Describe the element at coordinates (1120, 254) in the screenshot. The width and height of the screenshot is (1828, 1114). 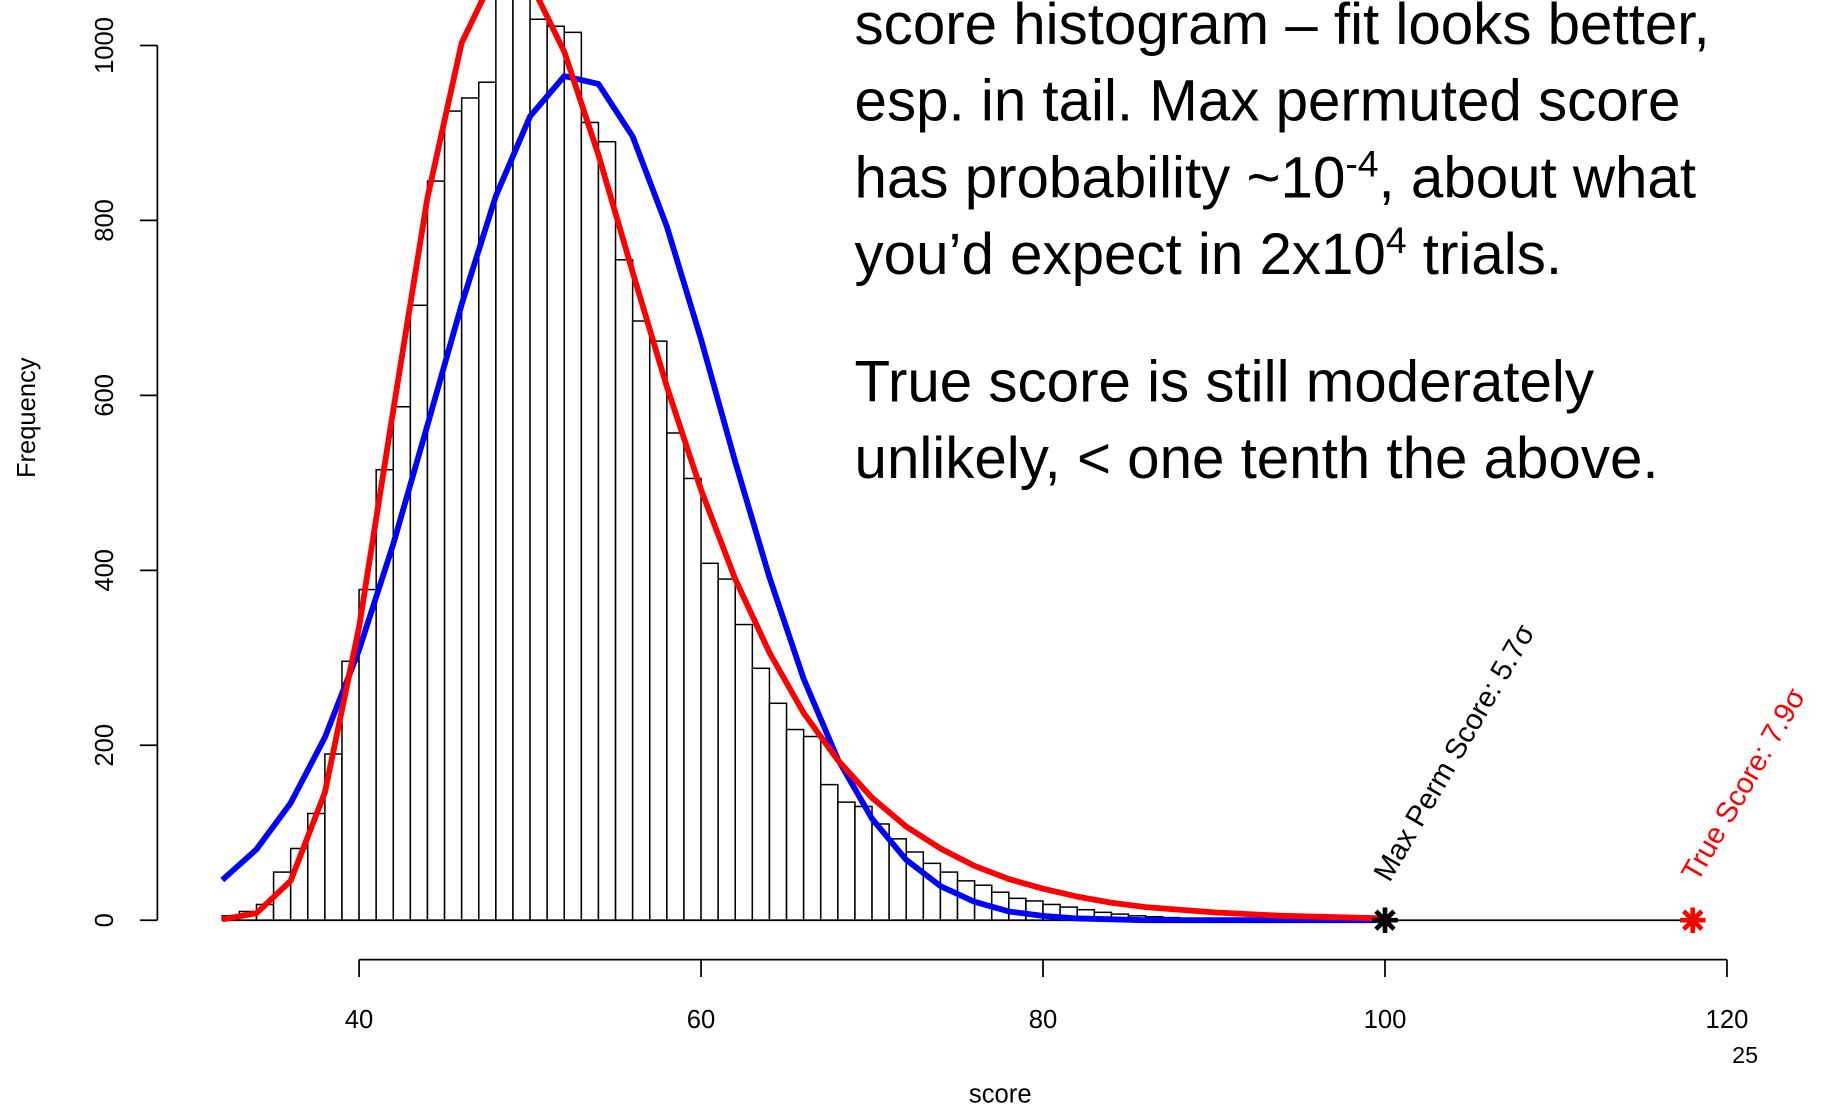
I see `annotation-text: you’d expect in 2x10` at that location.